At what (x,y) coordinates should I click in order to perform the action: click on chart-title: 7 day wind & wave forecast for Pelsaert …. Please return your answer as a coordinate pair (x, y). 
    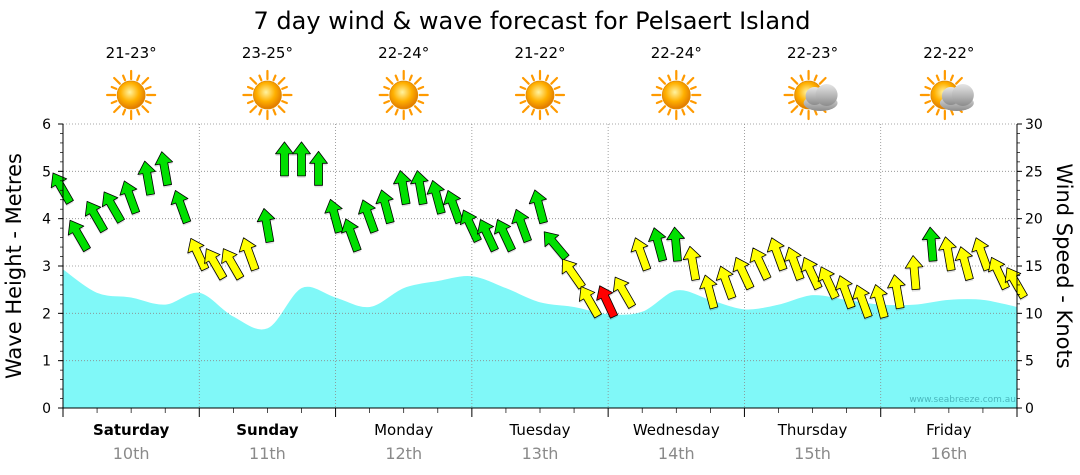
    Looking at the image, I should click on (532, 21).